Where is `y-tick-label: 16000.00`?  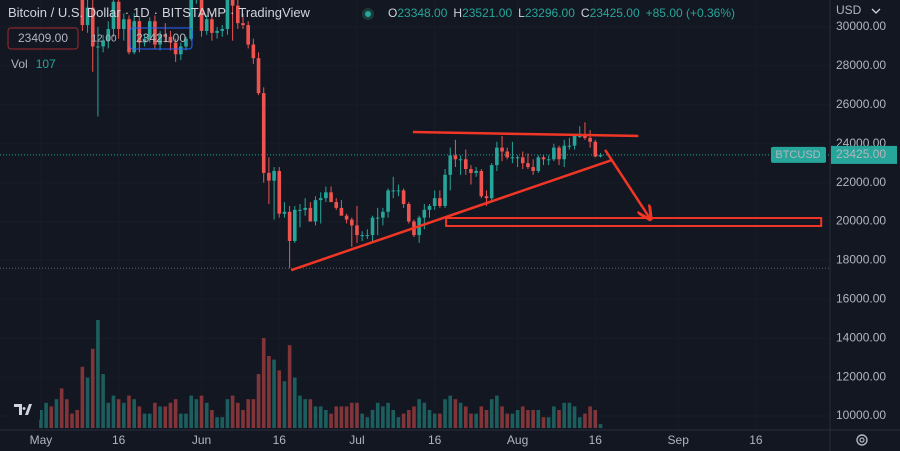 y-tick-label: 16000.00 is located at coordinates (861, 298).